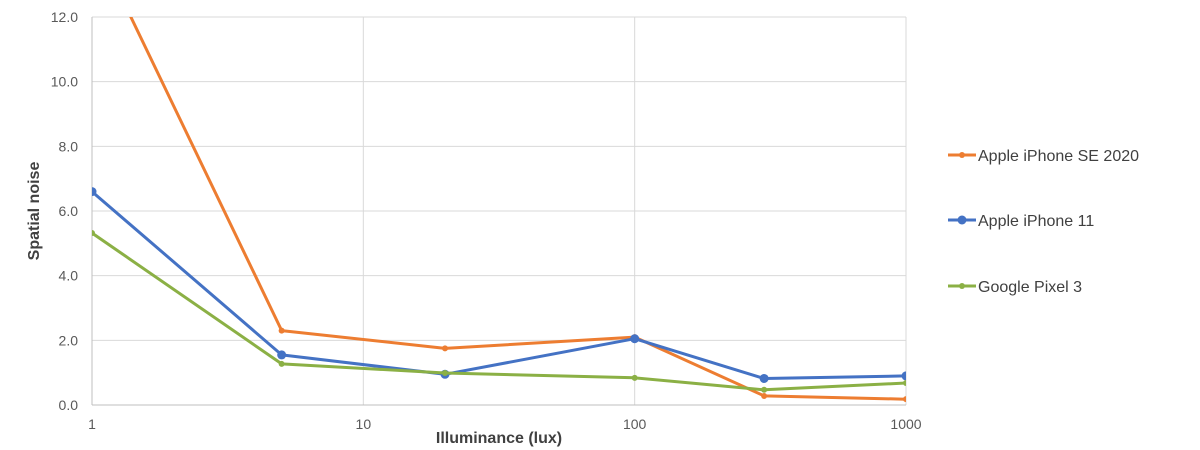 The width and height of the screenshot is (1200, 450). I want to click on x-tick-label: 1, so click(92, 424).